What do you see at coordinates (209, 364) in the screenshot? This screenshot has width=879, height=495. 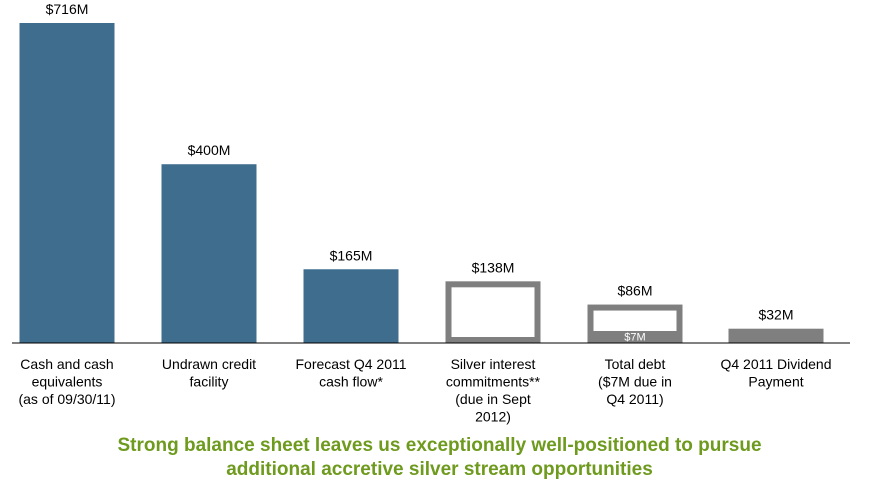 I see `category-label-1-0: Undrawn credit` at bounding box center [209, 364].